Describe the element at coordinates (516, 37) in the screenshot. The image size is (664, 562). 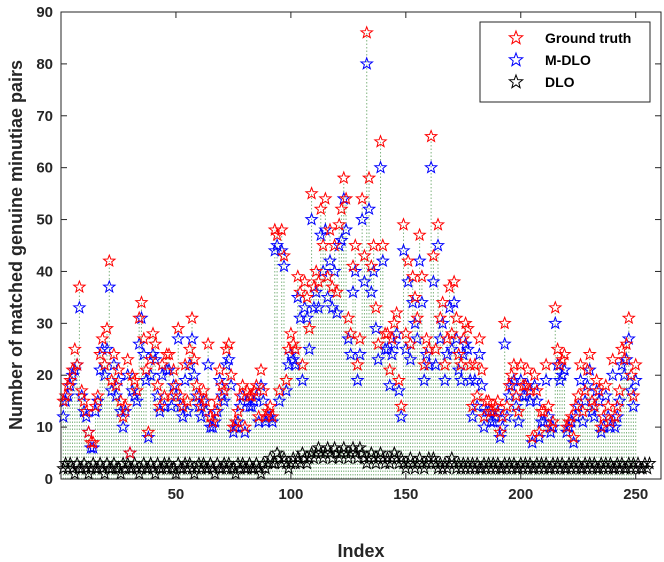
I see `legend-marker` at that location.